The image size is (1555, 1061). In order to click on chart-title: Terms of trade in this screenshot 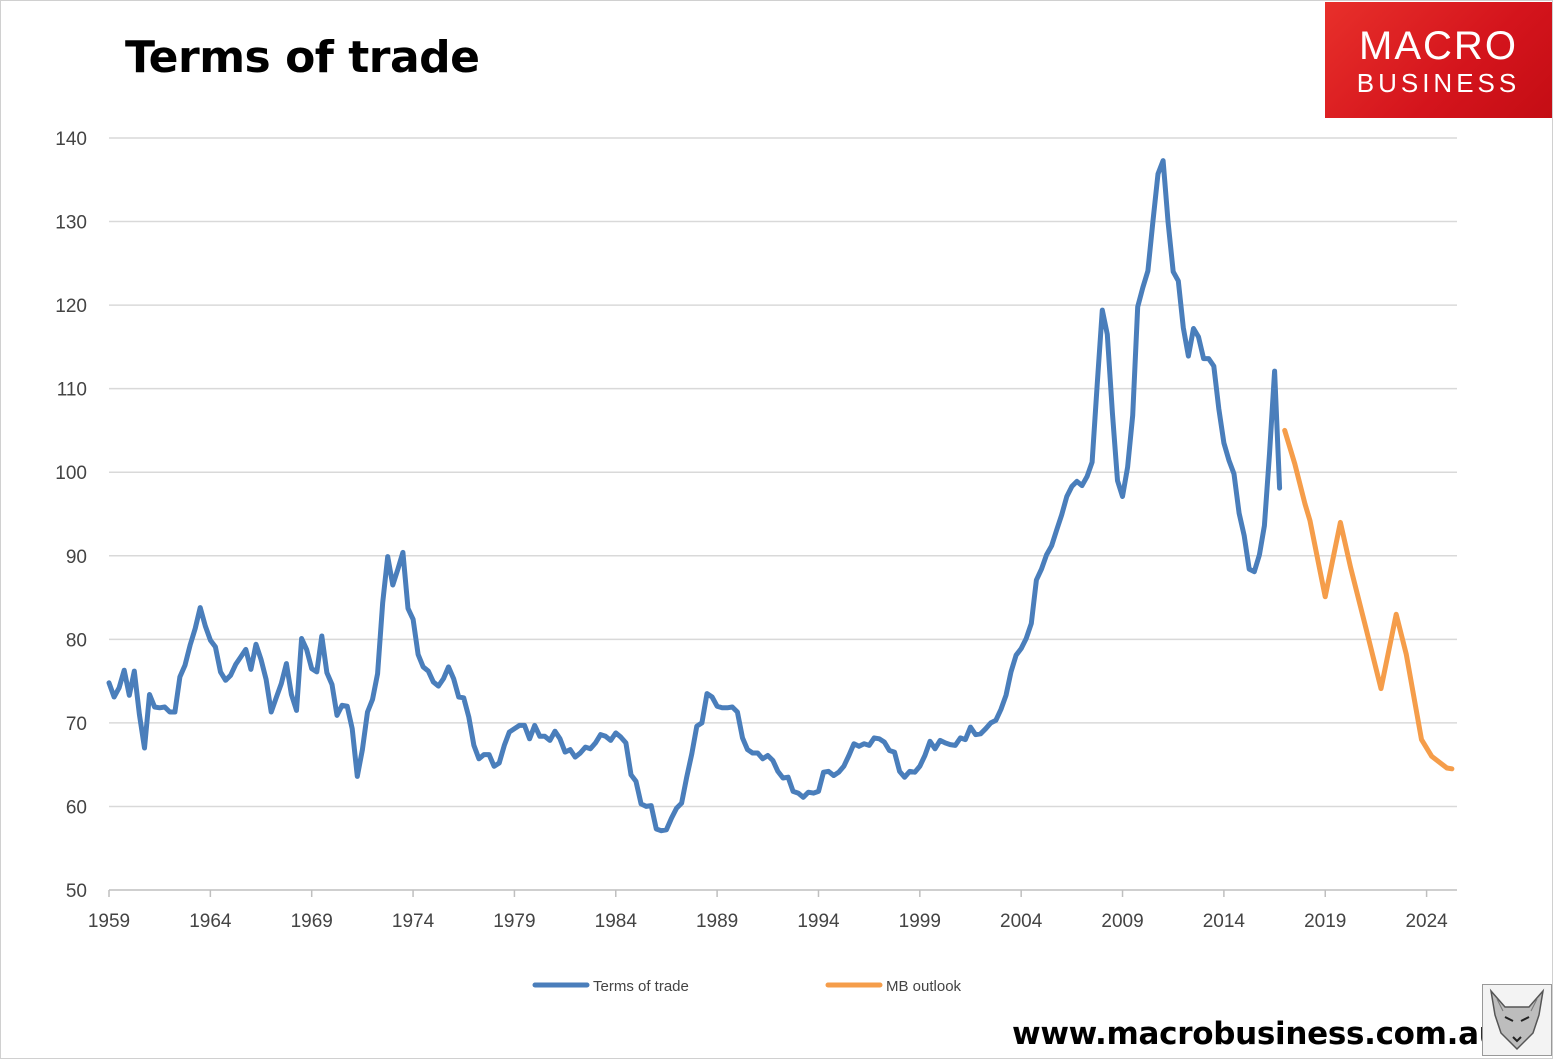, I will do `click(302, 57)`.